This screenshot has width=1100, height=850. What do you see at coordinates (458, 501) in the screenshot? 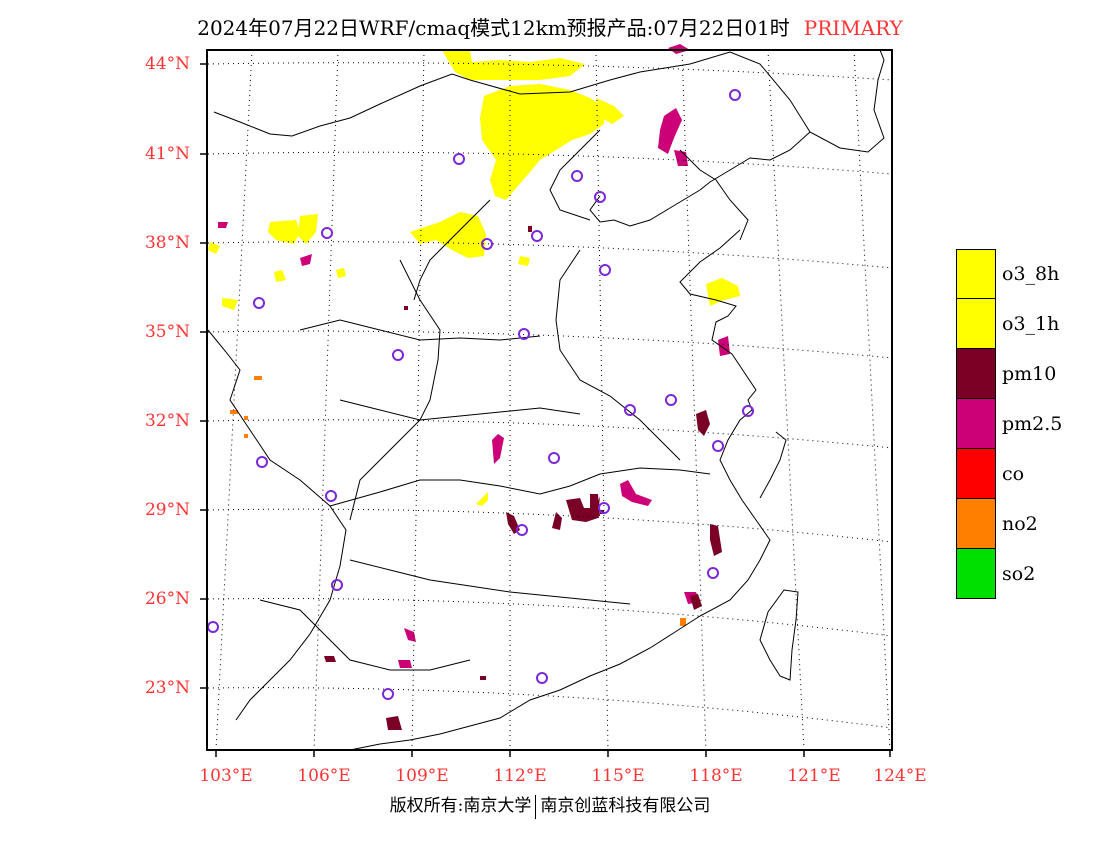
I see `no2-patches` at bounding box center [458, 501].